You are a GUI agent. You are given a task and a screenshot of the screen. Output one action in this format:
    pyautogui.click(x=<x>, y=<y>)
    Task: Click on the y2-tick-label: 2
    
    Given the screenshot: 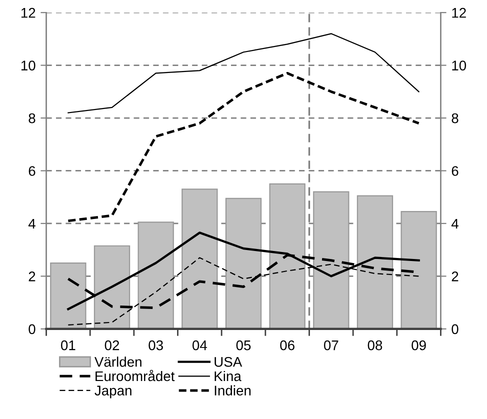 What is the action you would take?
    pyautogui.click(x=455, y=277)
    